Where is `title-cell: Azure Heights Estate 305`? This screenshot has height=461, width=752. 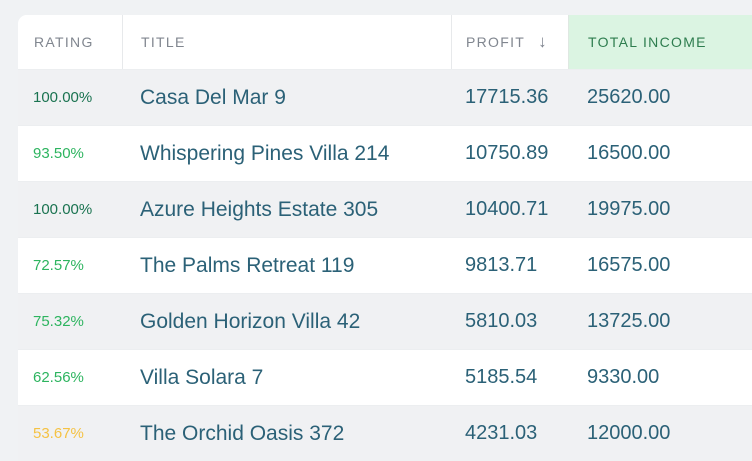
title-cell: Azure Heights Estate 305 is located at coordinates (286, 209).